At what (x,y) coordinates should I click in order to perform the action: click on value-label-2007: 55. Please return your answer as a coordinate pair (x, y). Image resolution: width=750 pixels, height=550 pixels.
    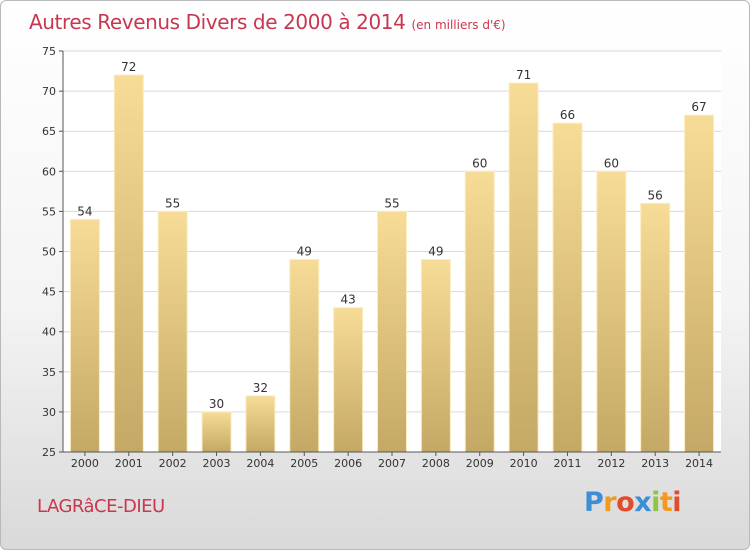
    Looking at the image, I should click on (391, 203).